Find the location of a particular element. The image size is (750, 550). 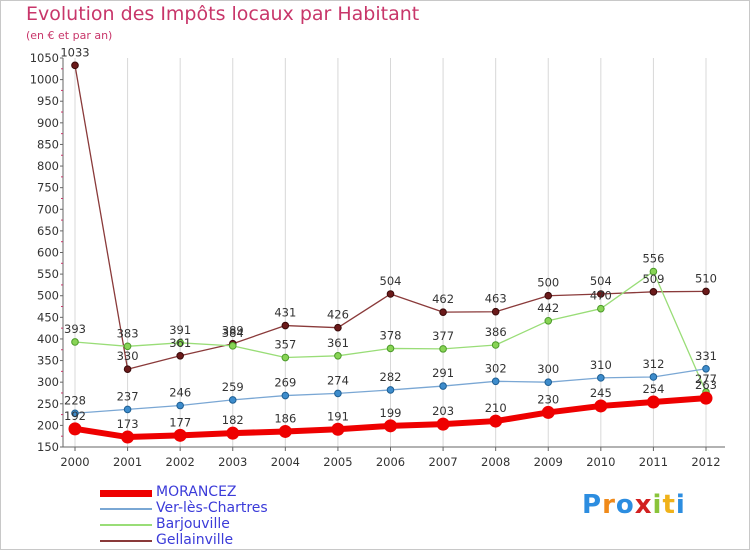

y-tick-label: 850 is located at coordinates (48, 144).